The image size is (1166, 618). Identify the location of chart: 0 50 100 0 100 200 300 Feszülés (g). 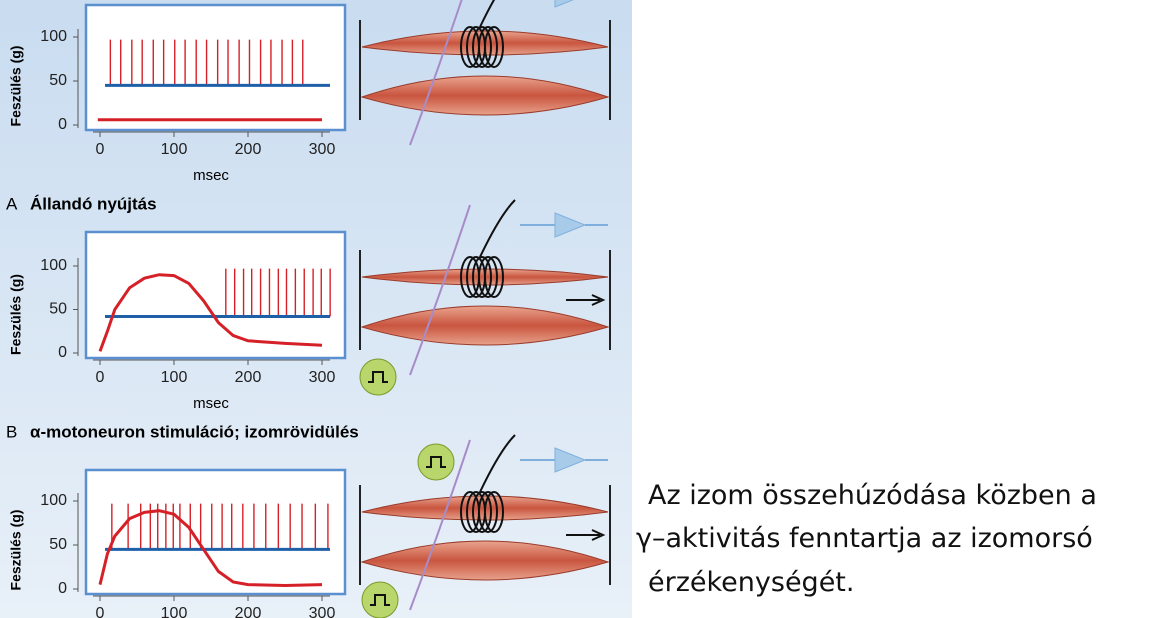
(177, 543).